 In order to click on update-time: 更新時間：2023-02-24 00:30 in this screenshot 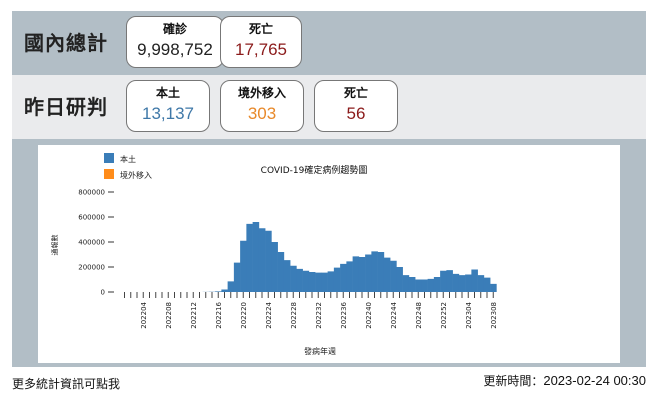, I will do `click(564, 380)`.